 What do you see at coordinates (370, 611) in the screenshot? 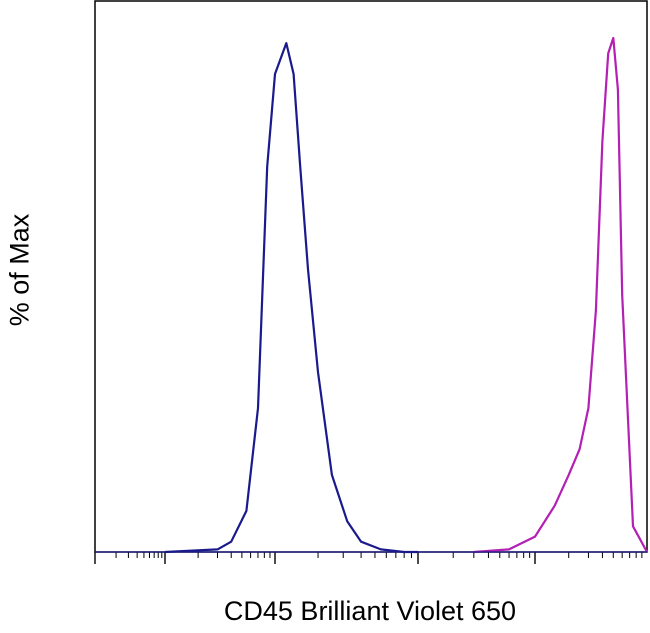
I see `x-axis-label: CD45 Brilliant Violet 650` at bounding box center [370, 611].